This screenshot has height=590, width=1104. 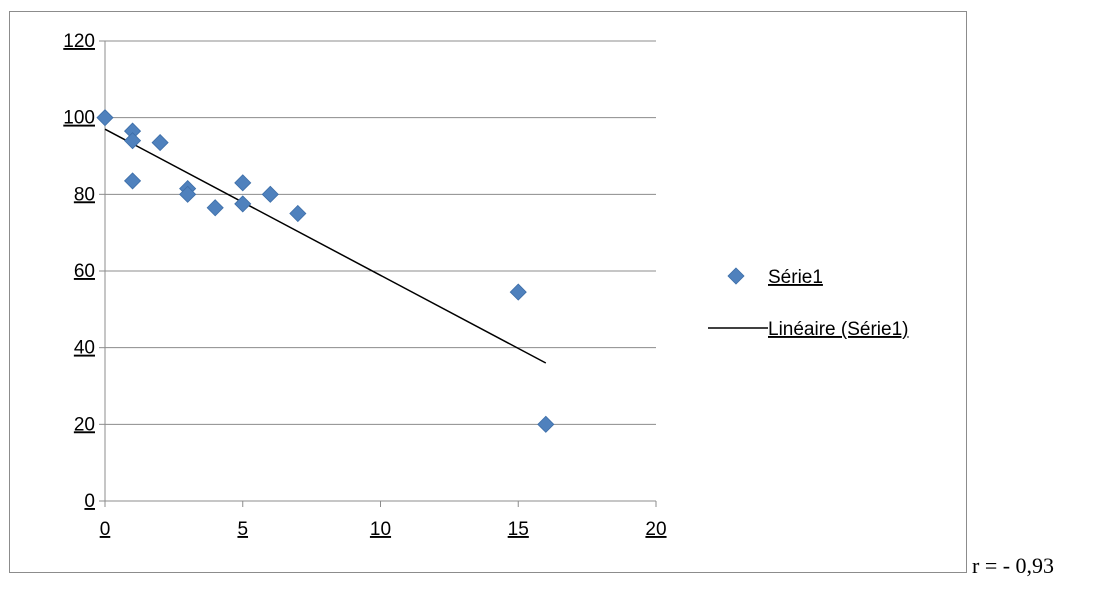 What do you see at coordinates (84, 424) in the screenshot?
I see `y-tick-label: 20` at bounding box center [84, 424].